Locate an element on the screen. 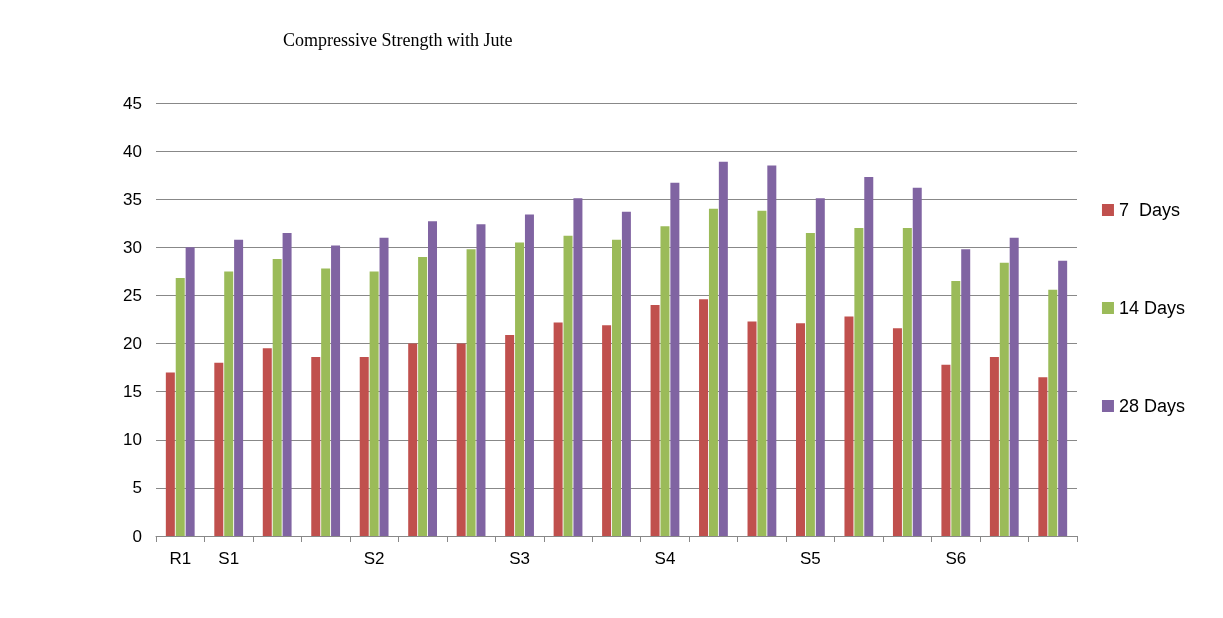 The image size is (1223, 618). x-tick-label: S6 is located at coordinates (956, 558).